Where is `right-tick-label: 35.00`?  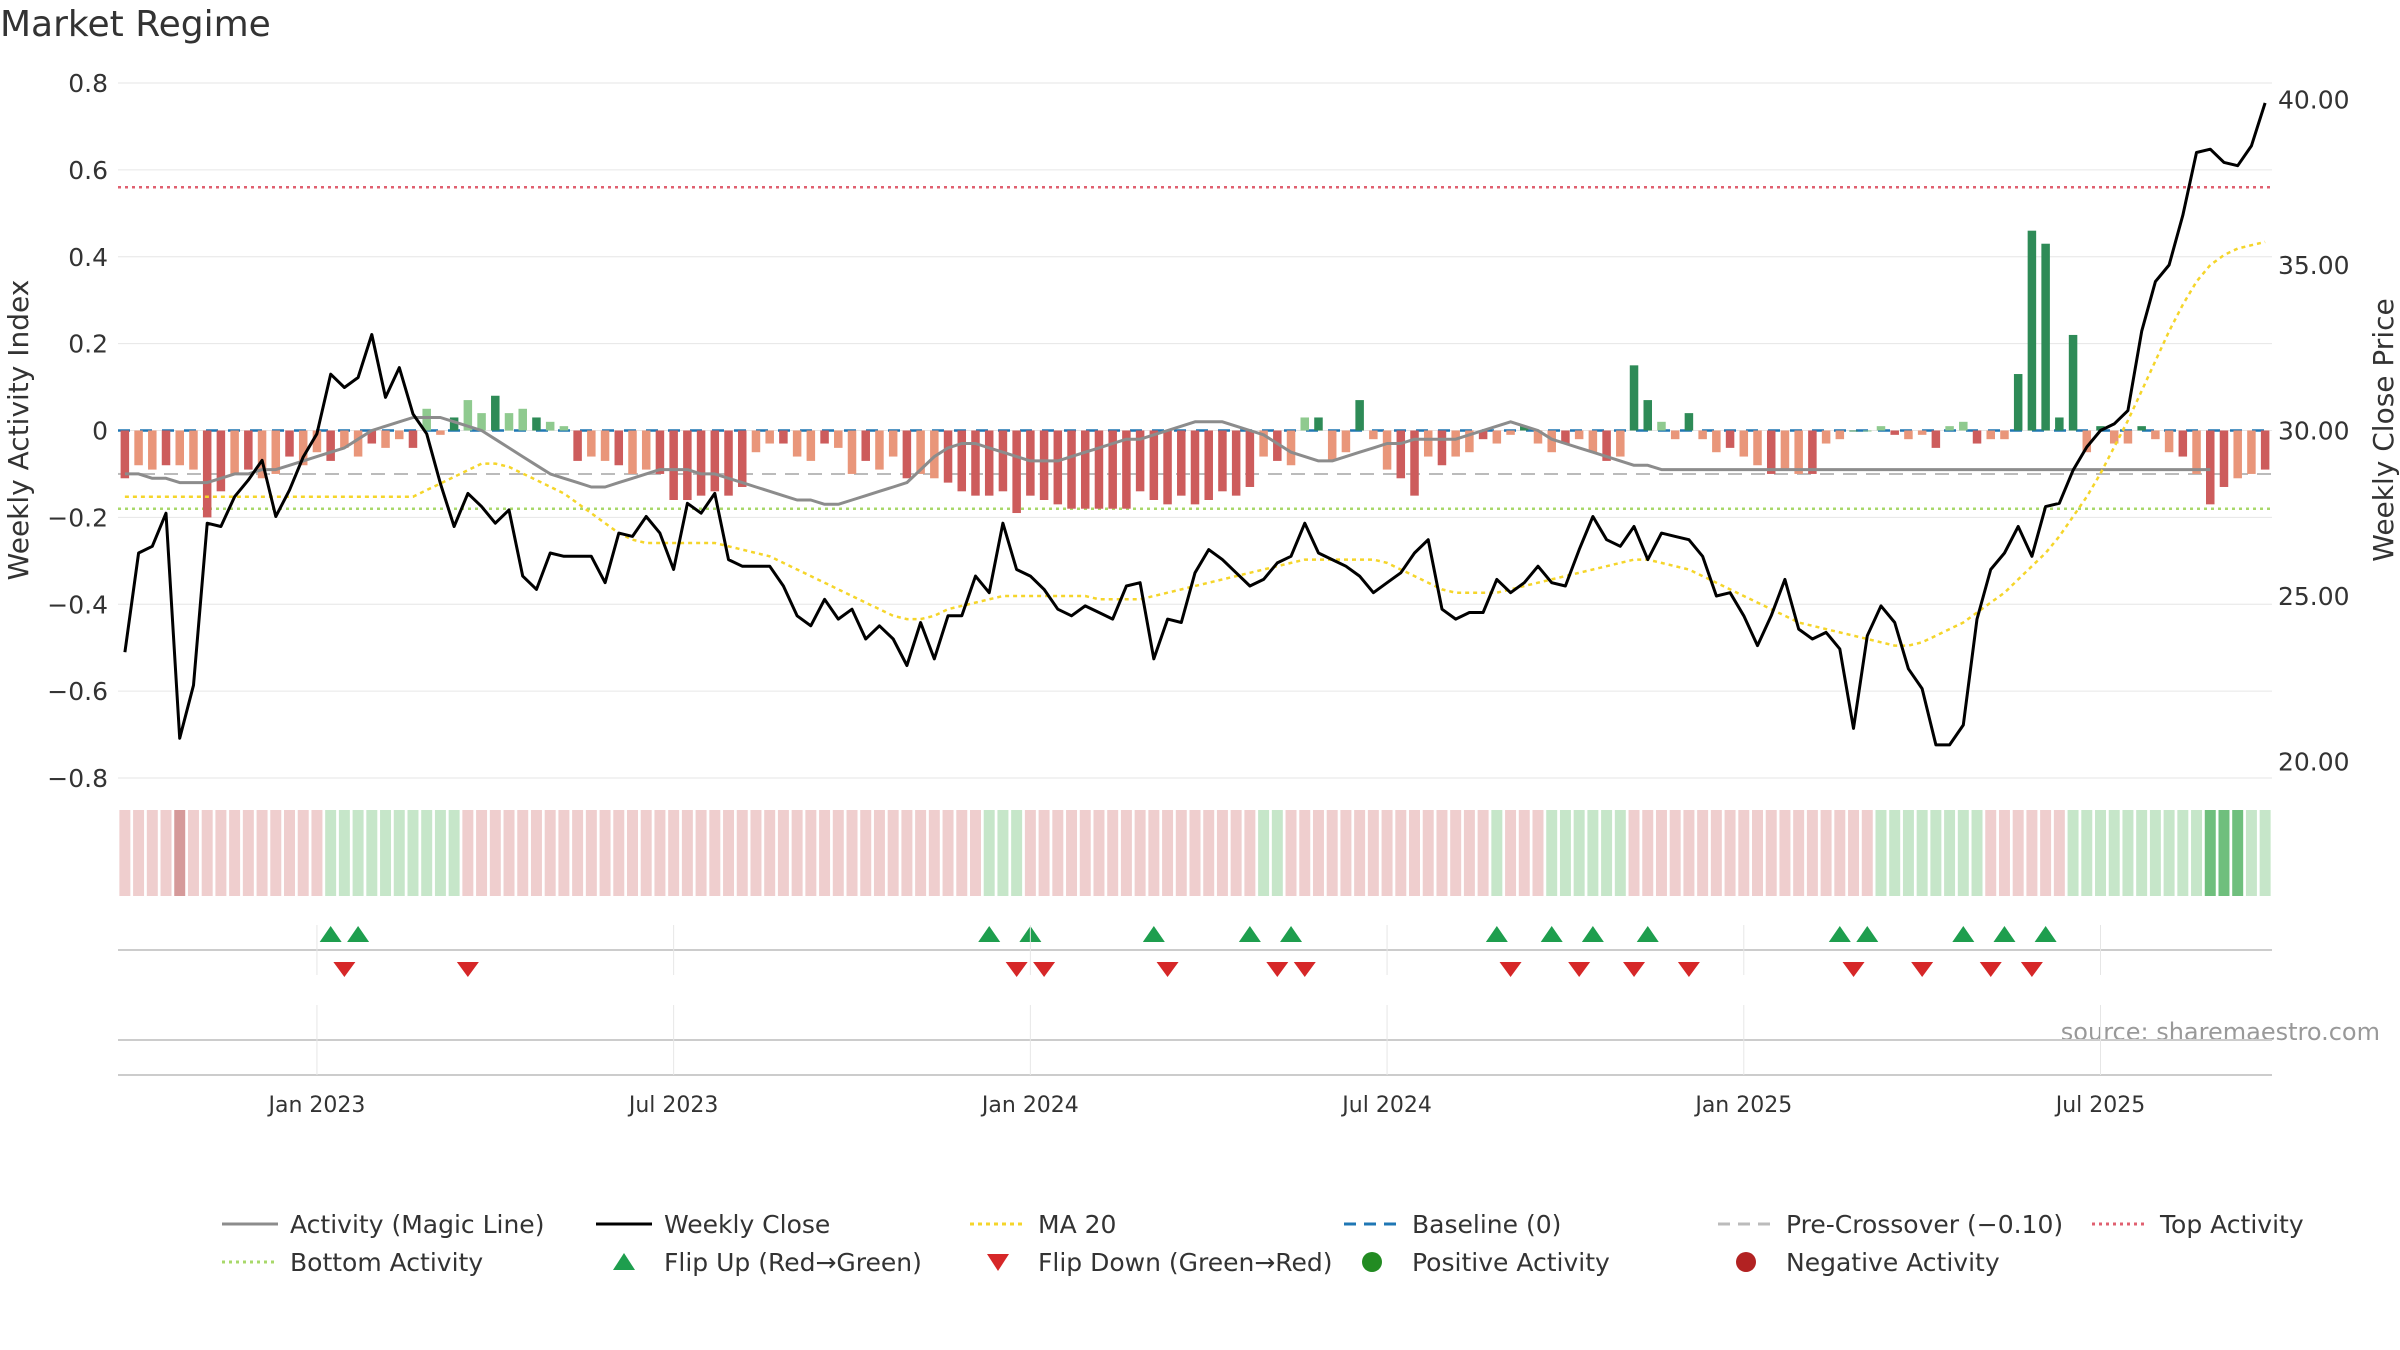
right-tick-label: 35.00 is located at coordinates (2314, 265).